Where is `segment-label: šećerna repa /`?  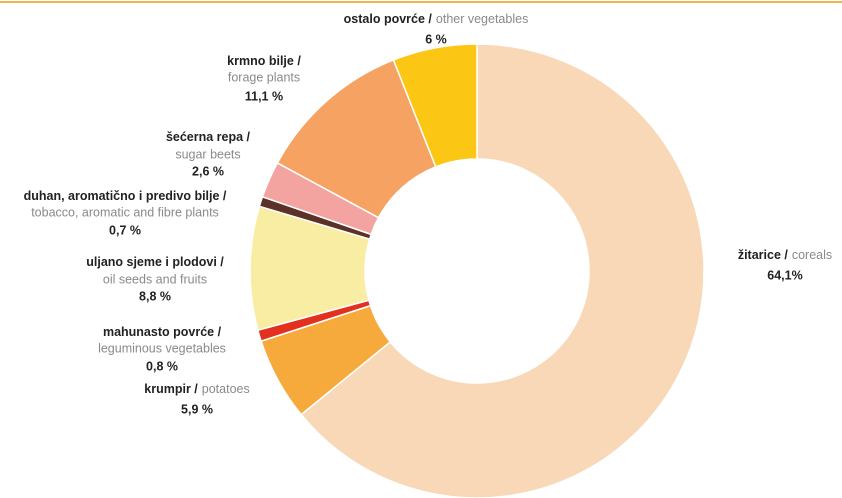
segment-label: šećerna repa / is located at coordinates (208, 137).